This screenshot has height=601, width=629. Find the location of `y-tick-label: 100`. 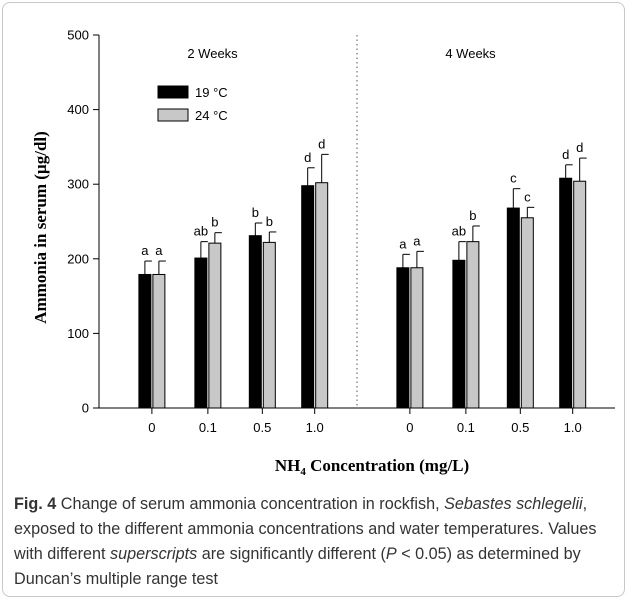

y-tick-label: 100 is located at coordinates (78, 333).